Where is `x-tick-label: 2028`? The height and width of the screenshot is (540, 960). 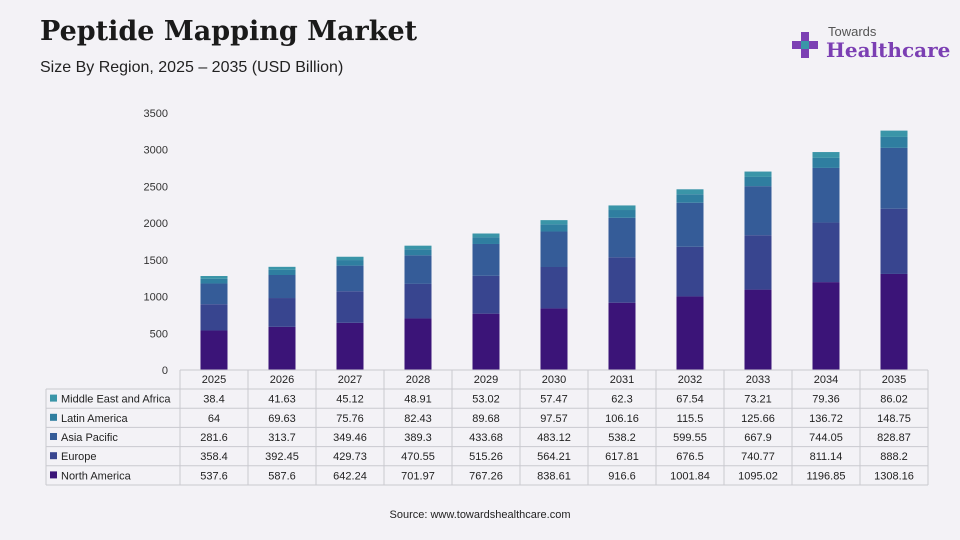 x-tick-label: 2028 is located at coordinates (418, 380).